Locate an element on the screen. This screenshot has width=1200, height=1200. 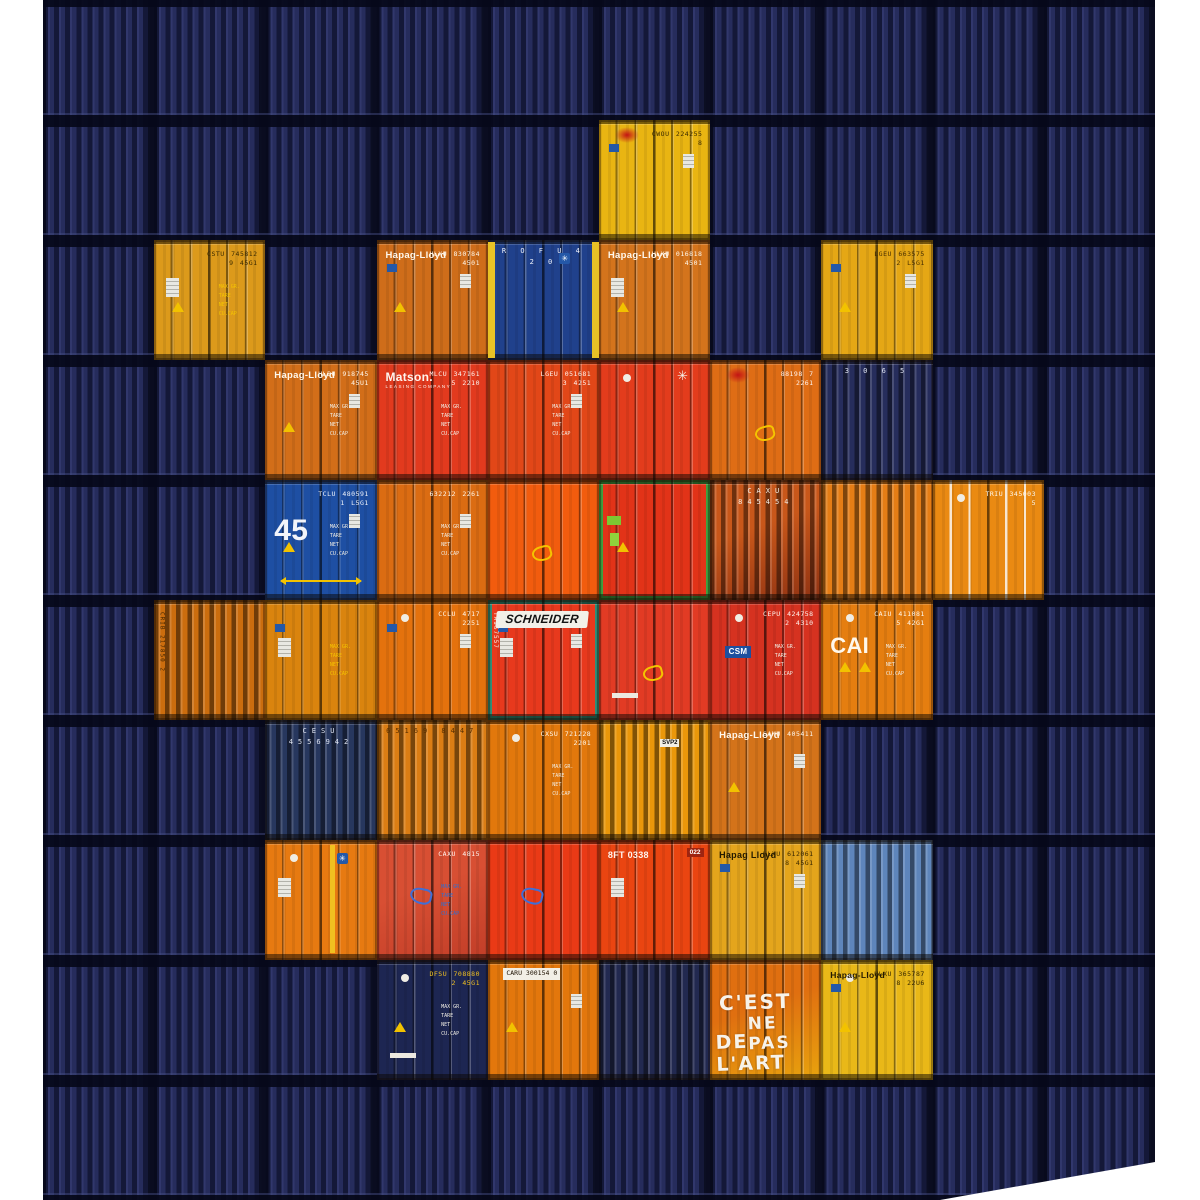
container-code-label: 632212 2261 is located at coordinates (454, 493).